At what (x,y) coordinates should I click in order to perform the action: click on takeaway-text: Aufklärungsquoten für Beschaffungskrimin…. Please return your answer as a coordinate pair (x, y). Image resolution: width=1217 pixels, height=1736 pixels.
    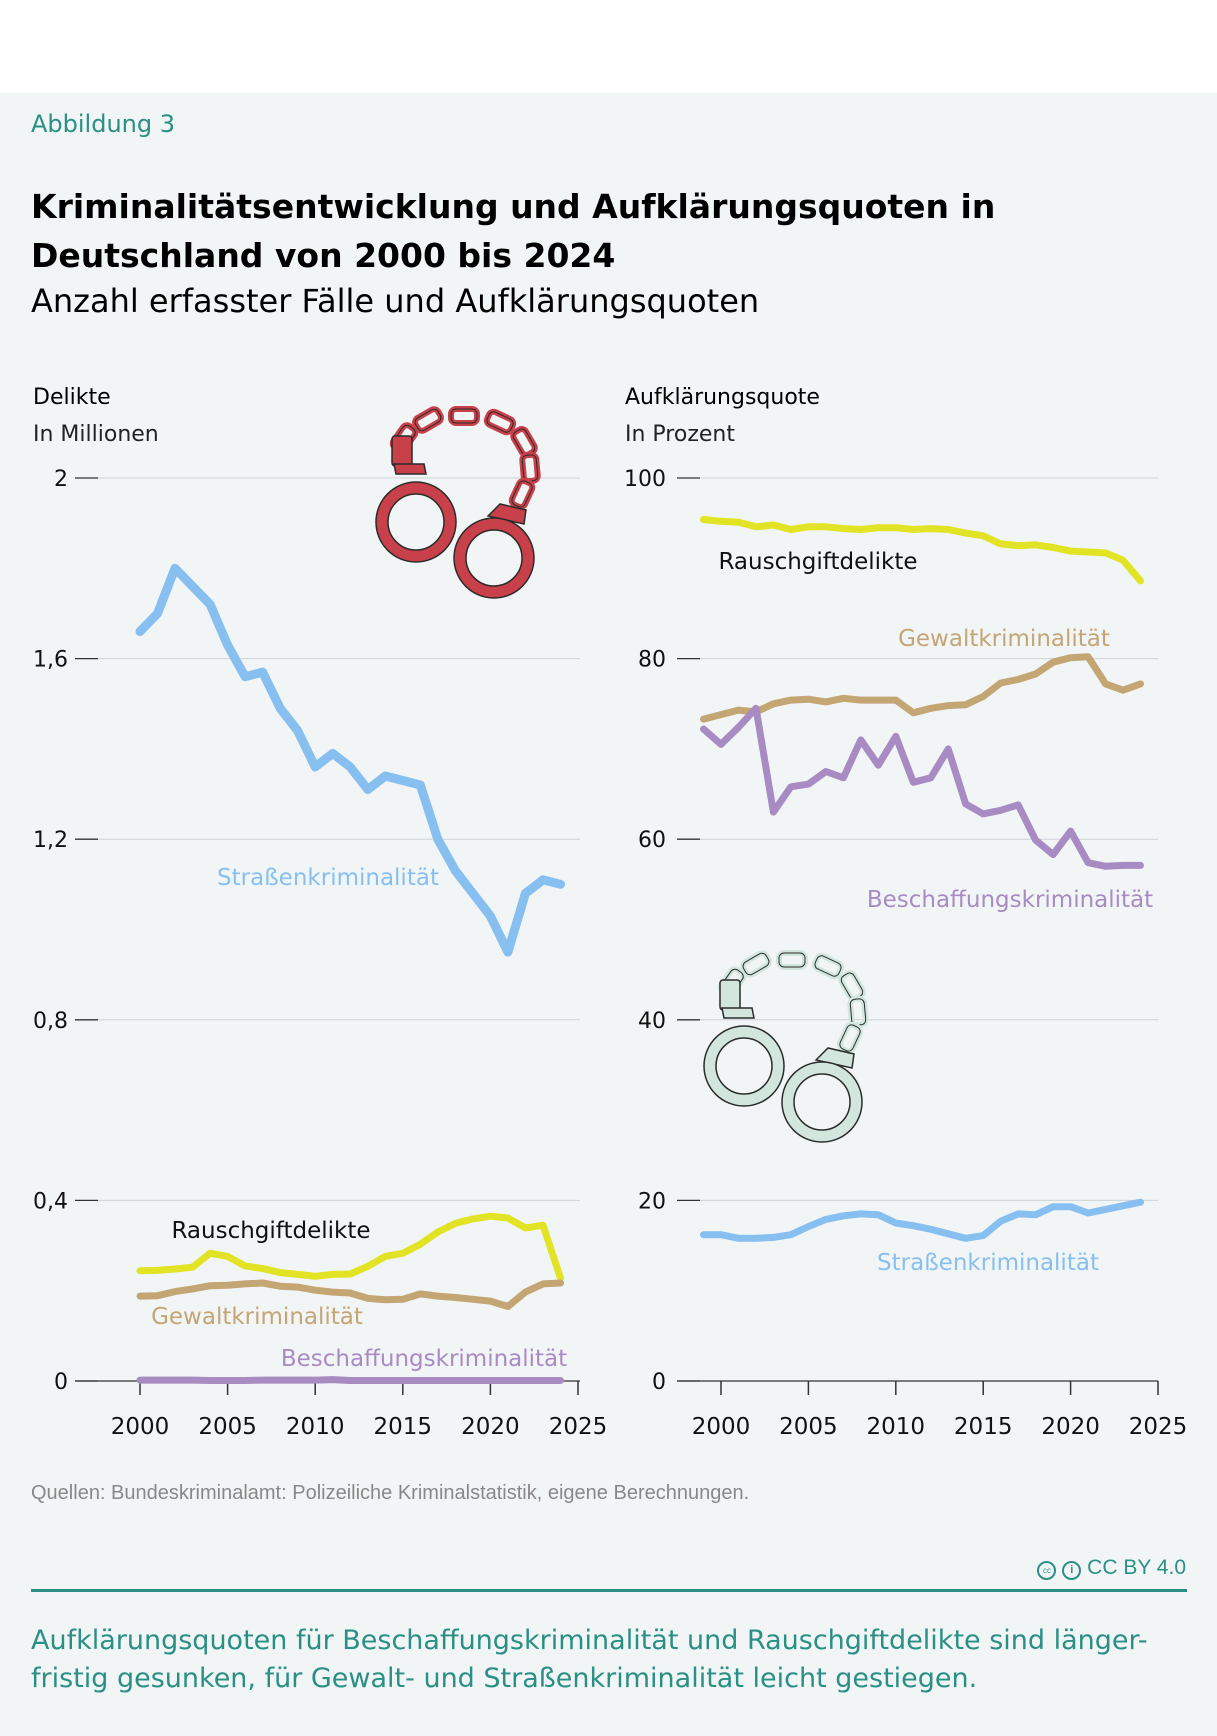
    Looking at the image, I should click on (589, 1659).